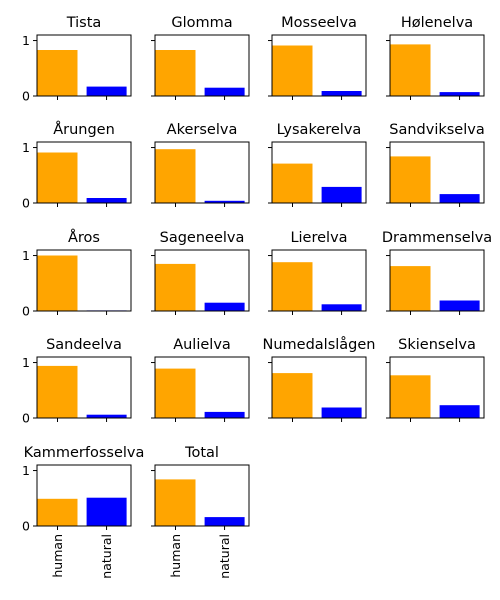  Describe the element at coordinates (202, 130) in the screenshot. I see `panel-title: Akerselva` at that location.